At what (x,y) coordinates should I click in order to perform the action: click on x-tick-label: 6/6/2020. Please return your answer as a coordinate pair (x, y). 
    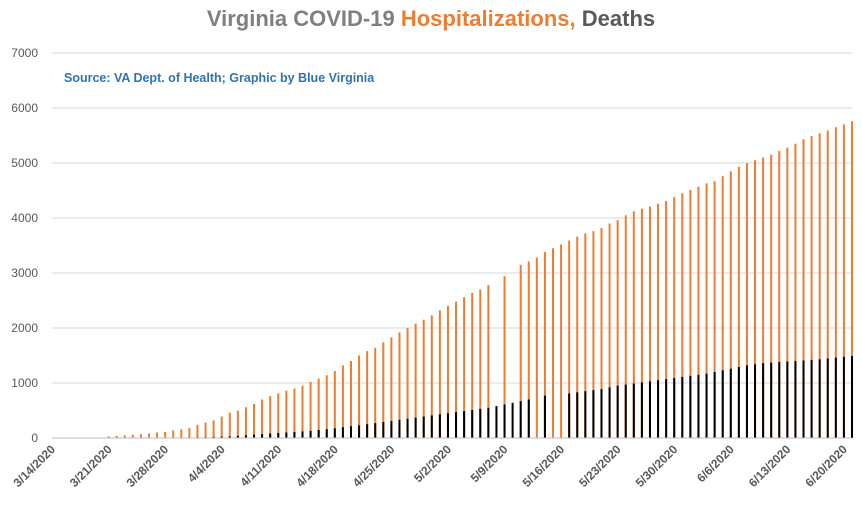
    Looking at the image, I should click on (715, 463).